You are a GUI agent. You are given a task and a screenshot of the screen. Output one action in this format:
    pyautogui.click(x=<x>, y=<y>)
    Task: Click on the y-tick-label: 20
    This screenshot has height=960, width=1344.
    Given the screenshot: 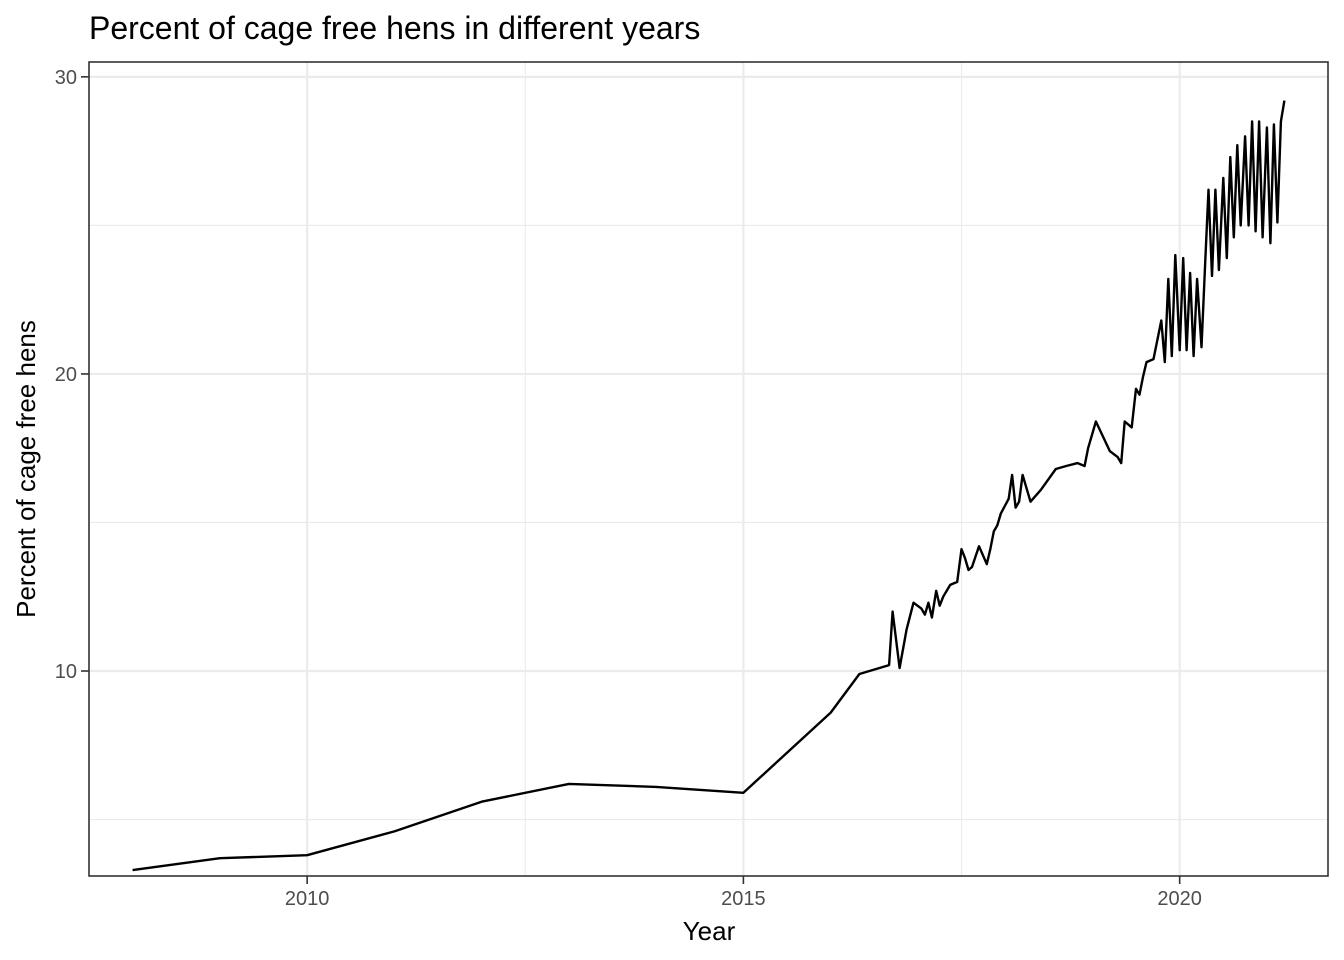 What is the action you would take?
    pyautogui.click(x=66, y=375)
    